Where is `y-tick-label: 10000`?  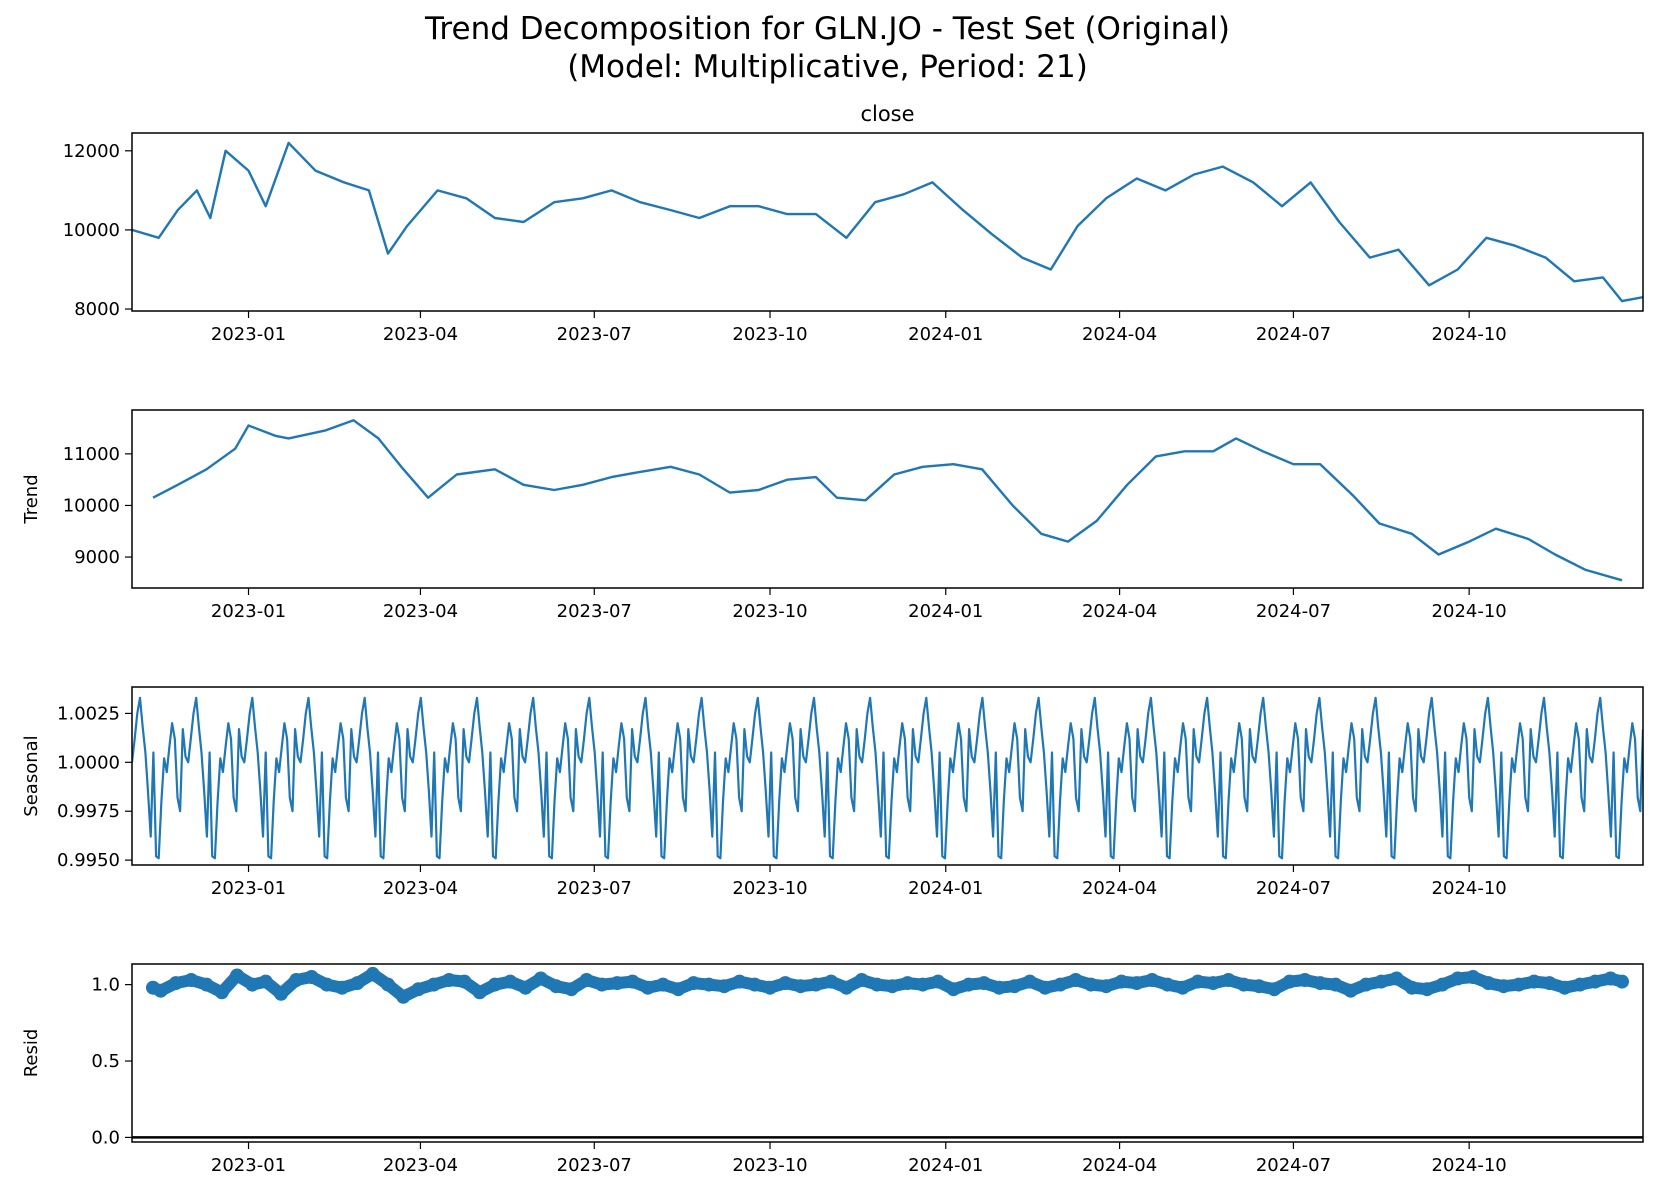
y-tick-label: 10000 is located at coordinates (91, 505).